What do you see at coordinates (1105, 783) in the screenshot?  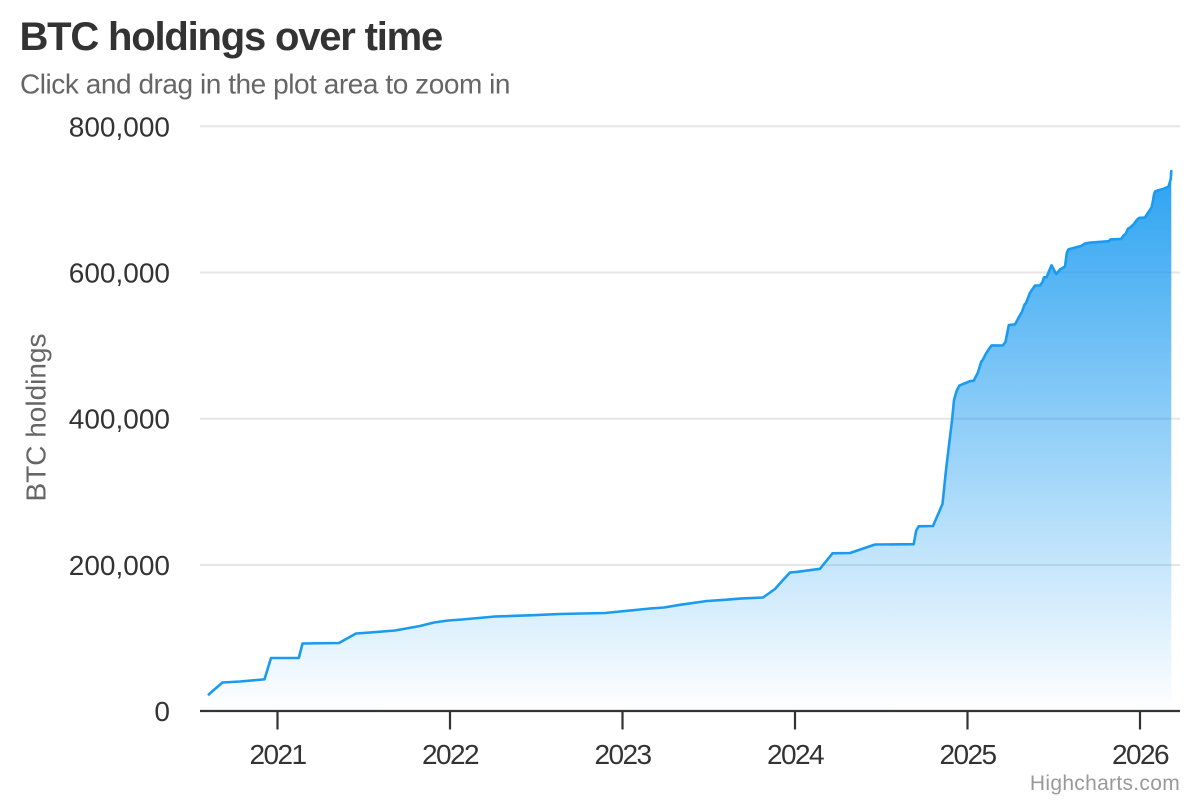 I see `svg-text: Highcharts.com` at bounding box center [1105, 783].